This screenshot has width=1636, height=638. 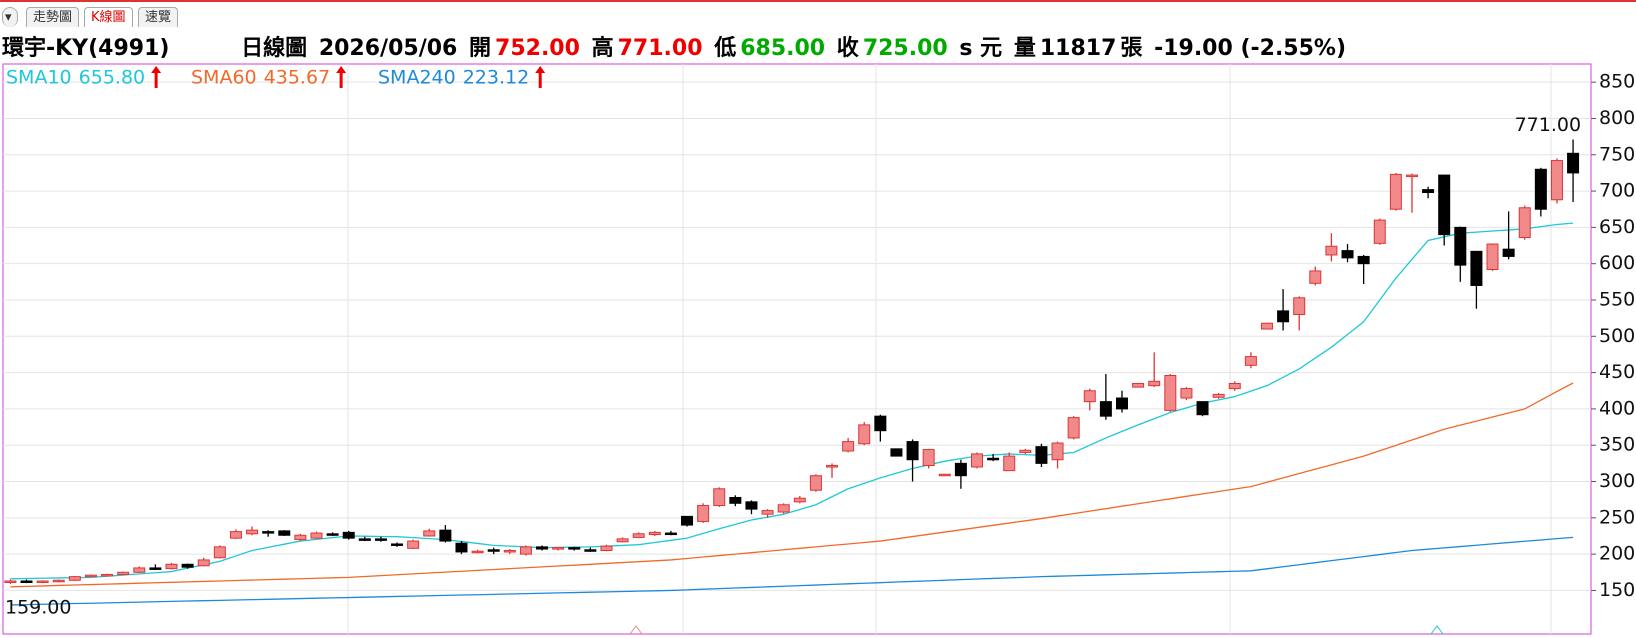 What do you see at coordinates (388, 48) in the screenshot?
I see `date: 2026/05/06` at bounding box center [388, 48].